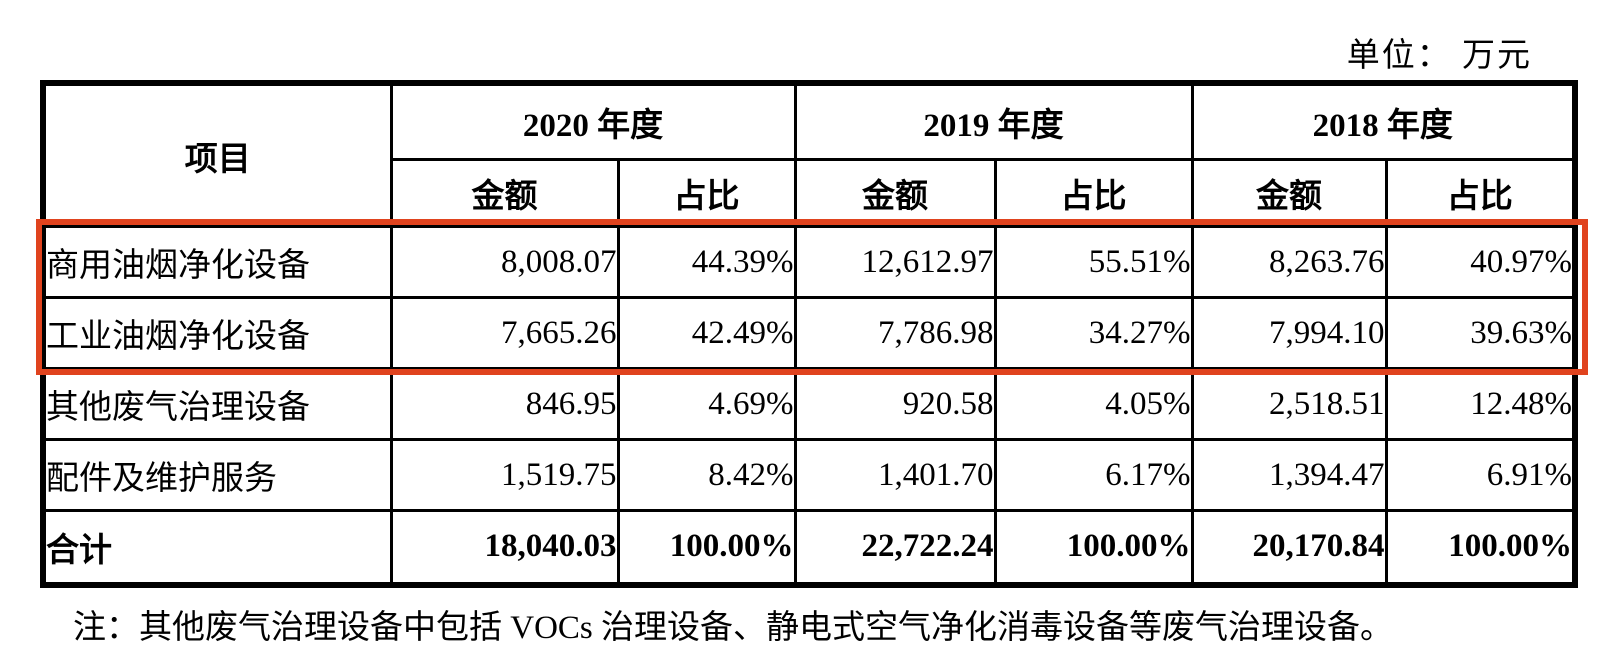  I want to click on header-row-measures: 金额 占比 金额 占比 金额 占比, so click(810, 193).